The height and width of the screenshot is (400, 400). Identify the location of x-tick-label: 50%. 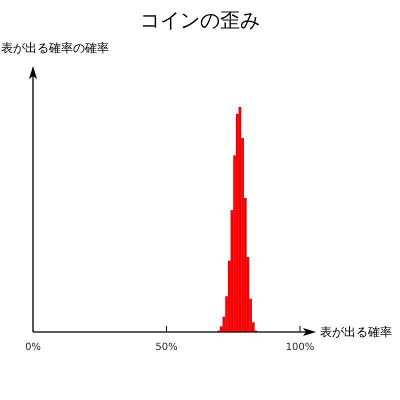
(166, 347).